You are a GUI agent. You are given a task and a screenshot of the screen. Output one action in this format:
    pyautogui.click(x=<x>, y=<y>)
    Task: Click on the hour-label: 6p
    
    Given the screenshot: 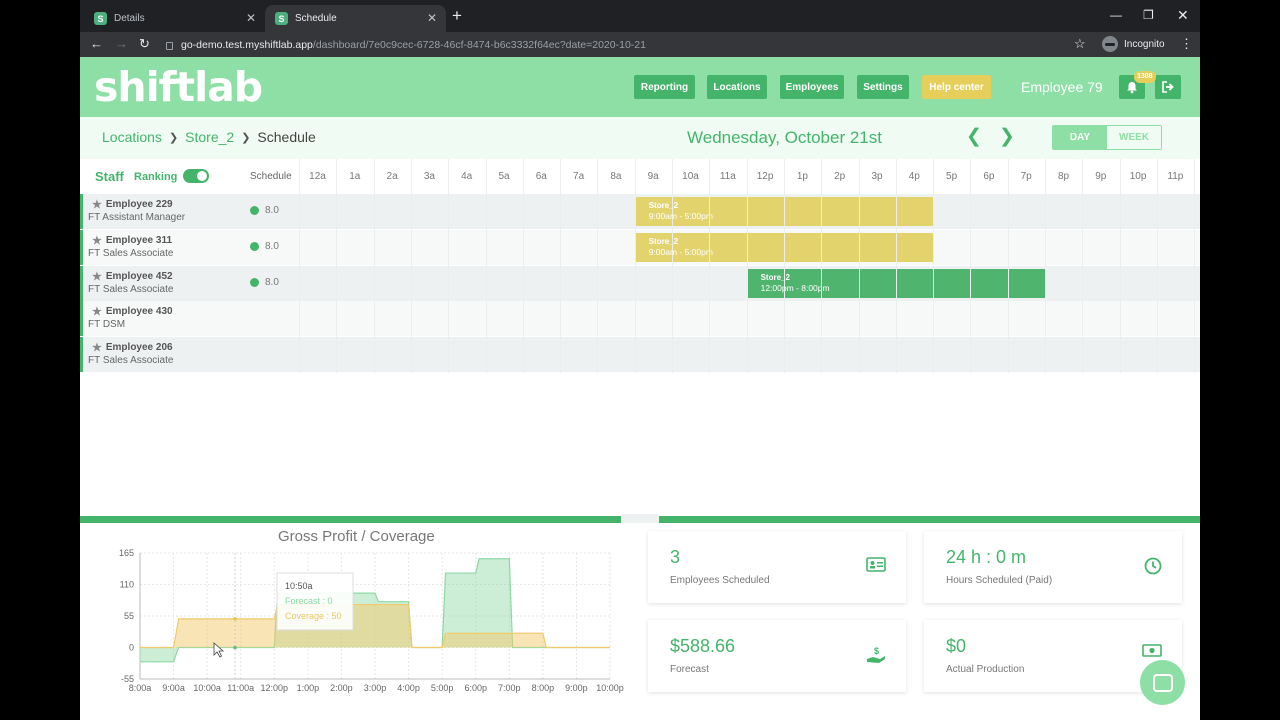 What is the action you would take?
    pyautogui.click(x=989, y=176)
    